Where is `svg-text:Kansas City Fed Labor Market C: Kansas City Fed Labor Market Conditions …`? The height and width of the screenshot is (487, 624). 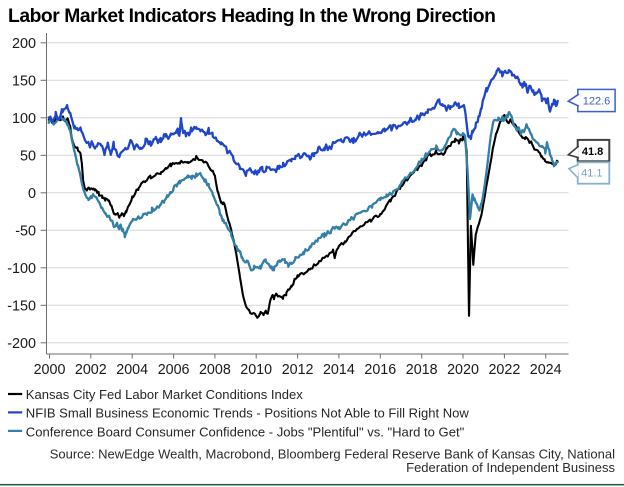
svg-text:Kansas City Fed Labor Market C: Kansas City Fed Labor Market Conditions … is located at coordinates (164, 394).